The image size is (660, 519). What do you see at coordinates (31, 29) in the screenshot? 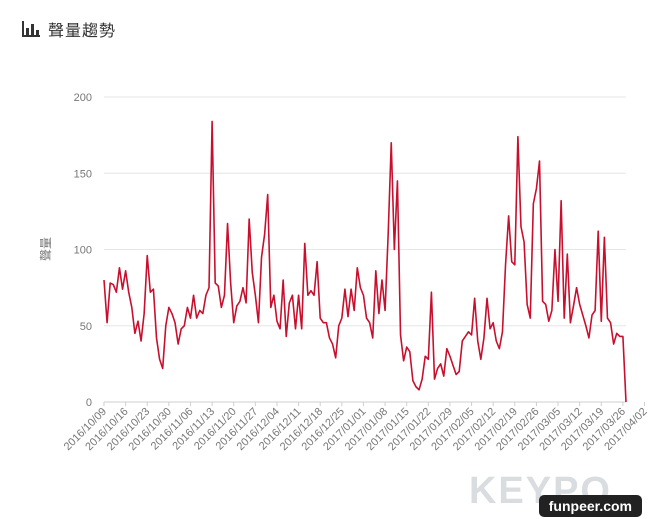
I see `bar-chart-icon` at bounding box center [31, 29].